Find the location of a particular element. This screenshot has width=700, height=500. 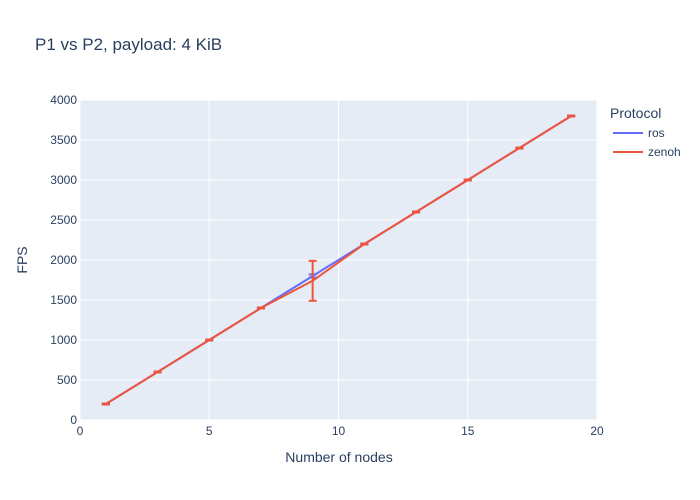

x-tick-label: 20 is located at coordinates (597, 431).